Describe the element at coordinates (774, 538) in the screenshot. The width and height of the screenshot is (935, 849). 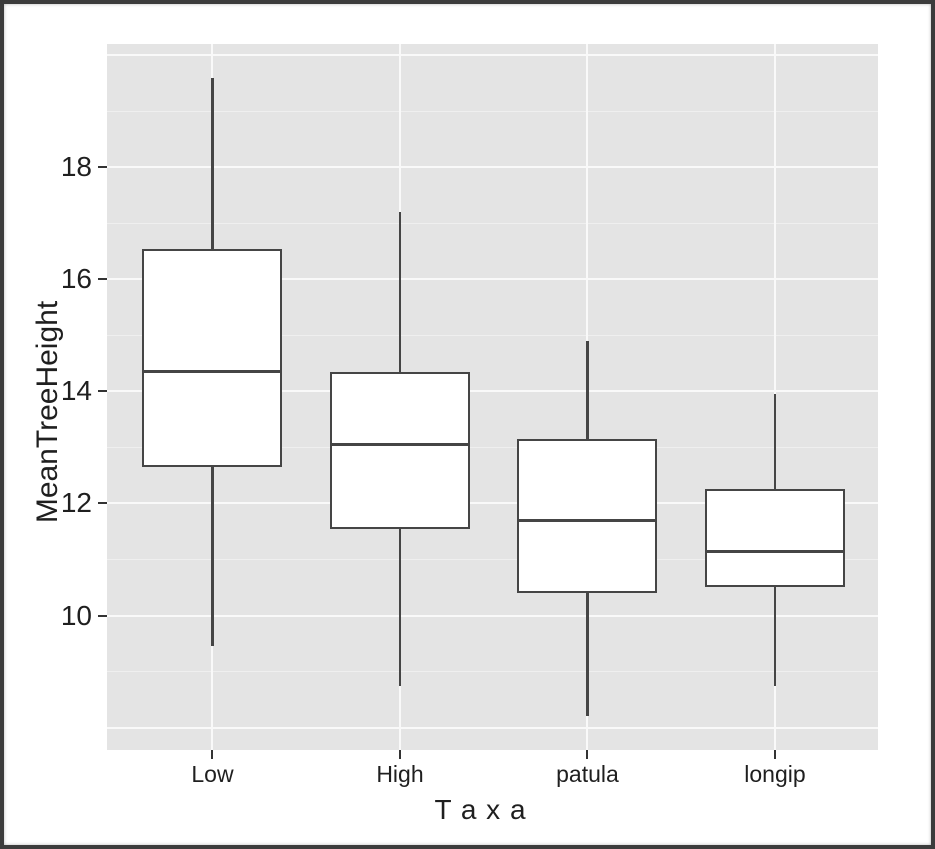
I see `boxplot-box-longip` at that location.